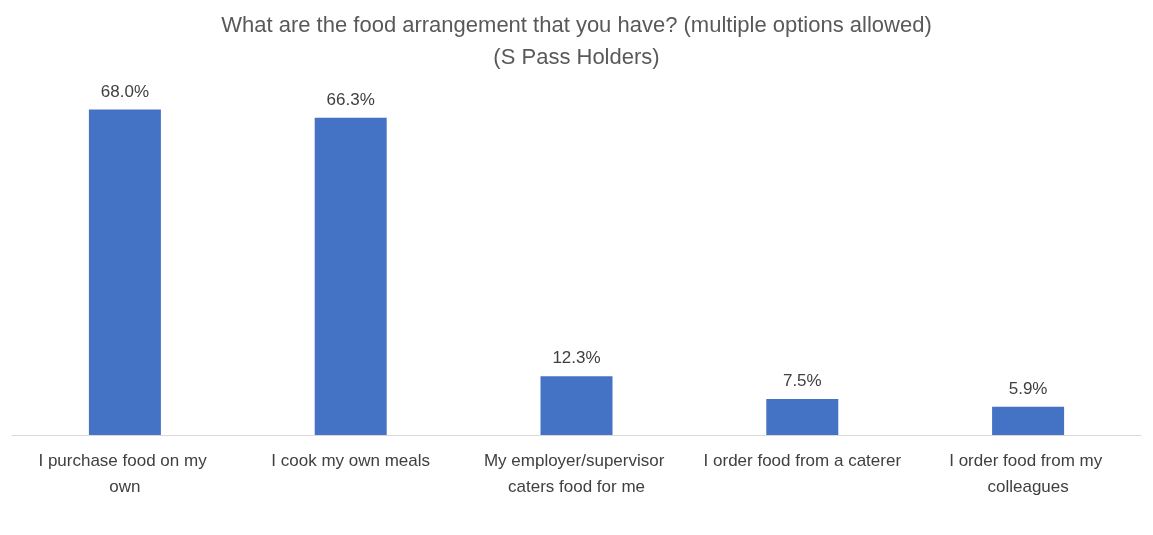  What do you see at coordinates (576, 56) in the screenshot?
I see `chart-subtitle: (S Pass Holders)` at bounding box center [576, 56].